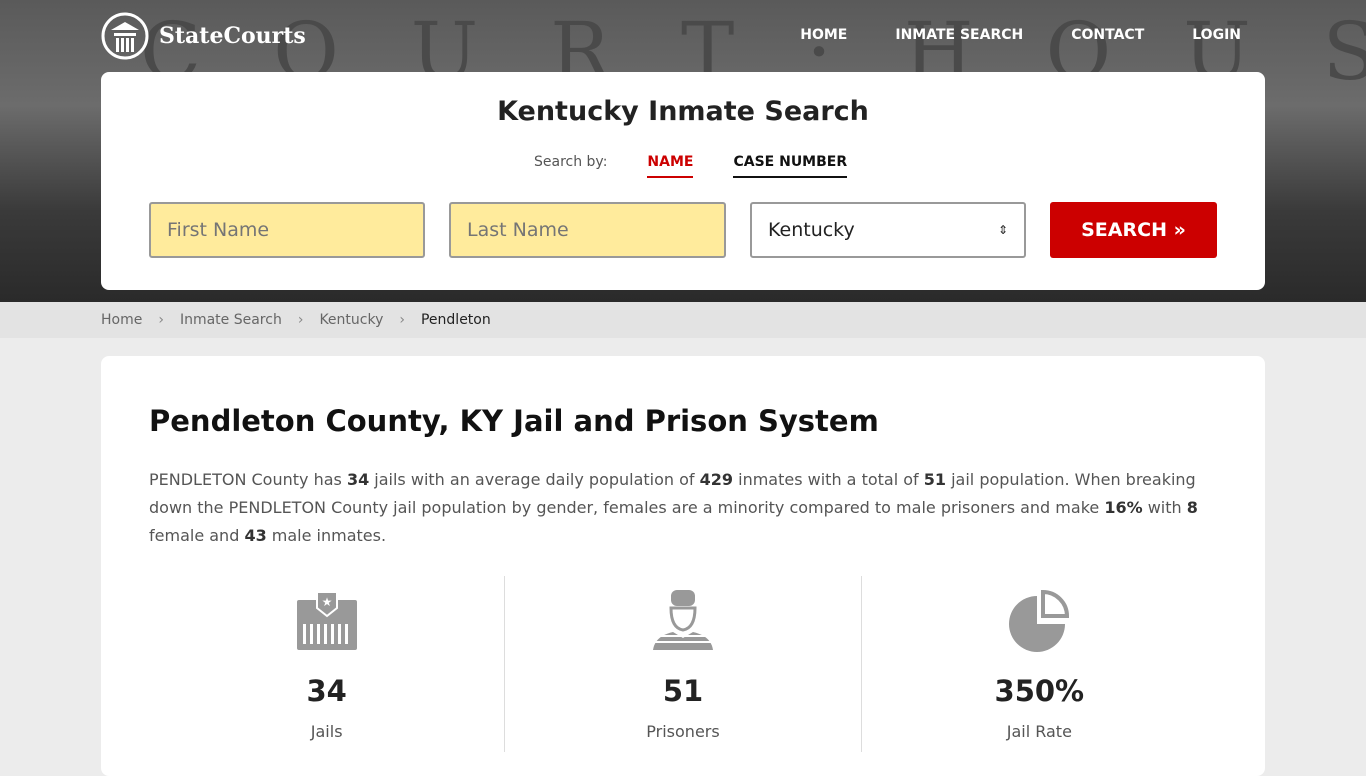  What do you see at coordinates (232, 36) in the screenshot?
I see `brand-name: StateCourts` at bounding box center [232, 36].